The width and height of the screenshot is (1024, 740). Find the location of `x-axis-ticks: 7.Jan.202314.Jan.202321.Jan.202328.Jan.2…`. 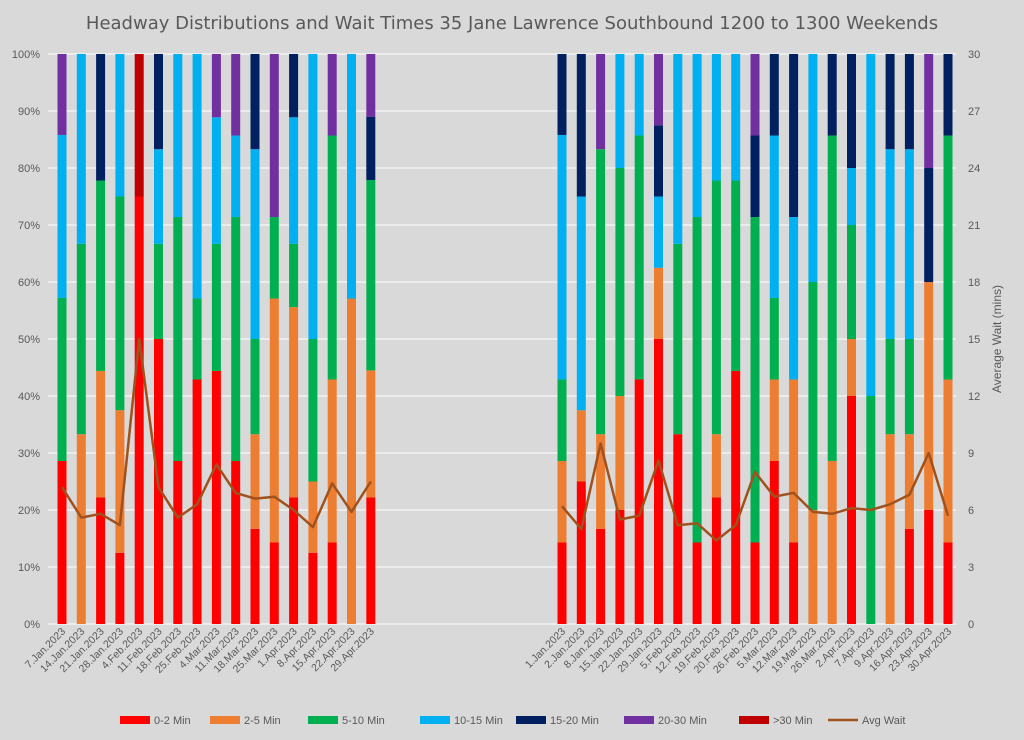

x-axis-ticks: 7.Jan.202314.Jan.202321.Jan.202328.Jan.2… is located at coordinates (488, 651).